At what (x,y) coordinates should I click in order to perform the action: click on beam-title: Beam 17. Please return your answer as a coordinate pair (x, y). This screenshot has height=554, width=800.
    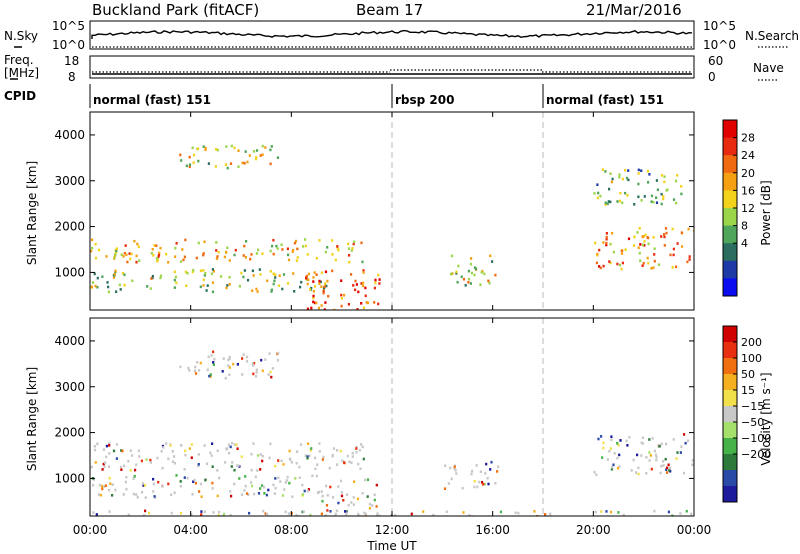
    Looking at the image, I should click on (389, 10).